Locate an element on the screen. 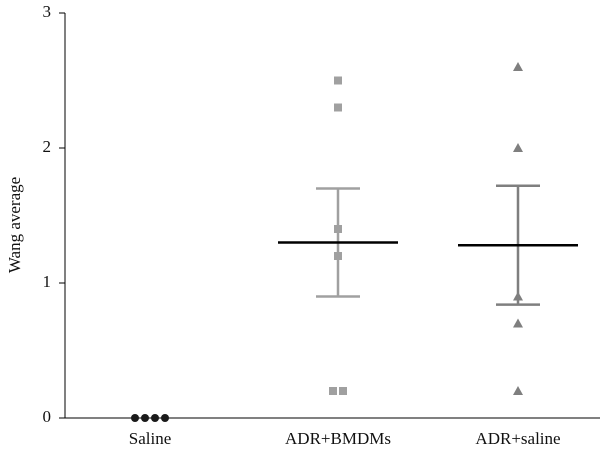 Image resolution: width=600 pixels, height=455 pixels. y-axis-label: Wang average is located at coordinates (14, 225).